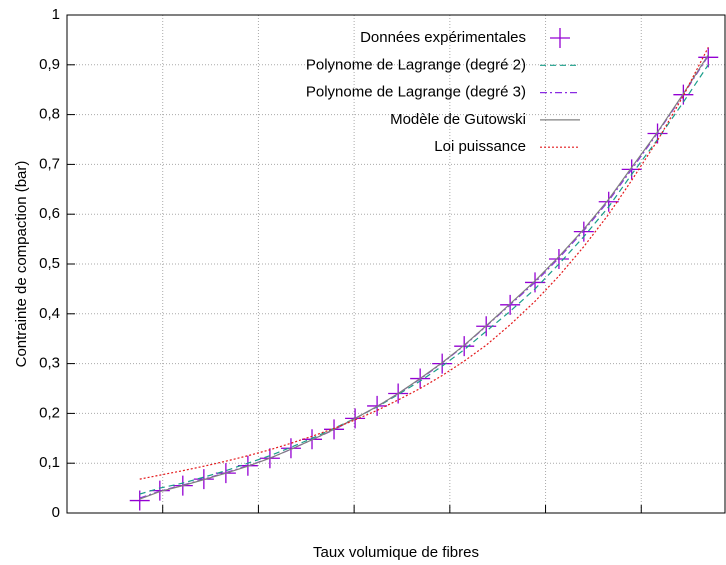 The height and width of the screenshot is (565, 726). Describe the element at coordinates (416, 92) in the screenshot. I see `legend-label: Polynome de Lagrange (degré 3)` at that location.